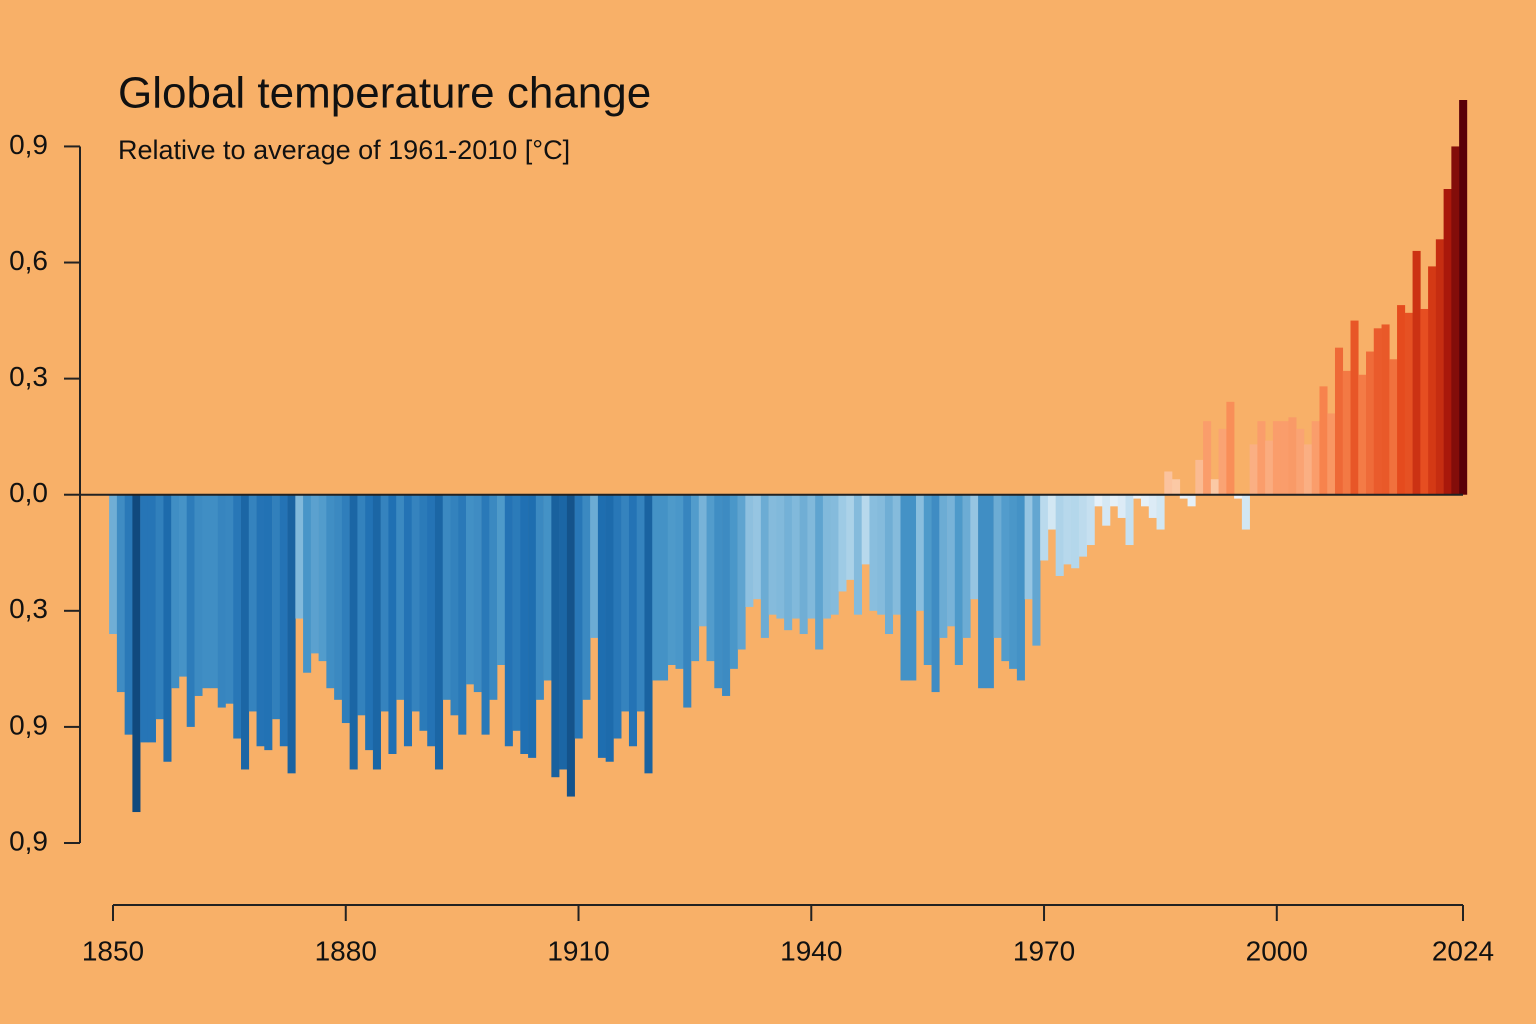 The image size is (1536, 1024). I want to click on x-tick-label: 1970, so click(1044, 950).